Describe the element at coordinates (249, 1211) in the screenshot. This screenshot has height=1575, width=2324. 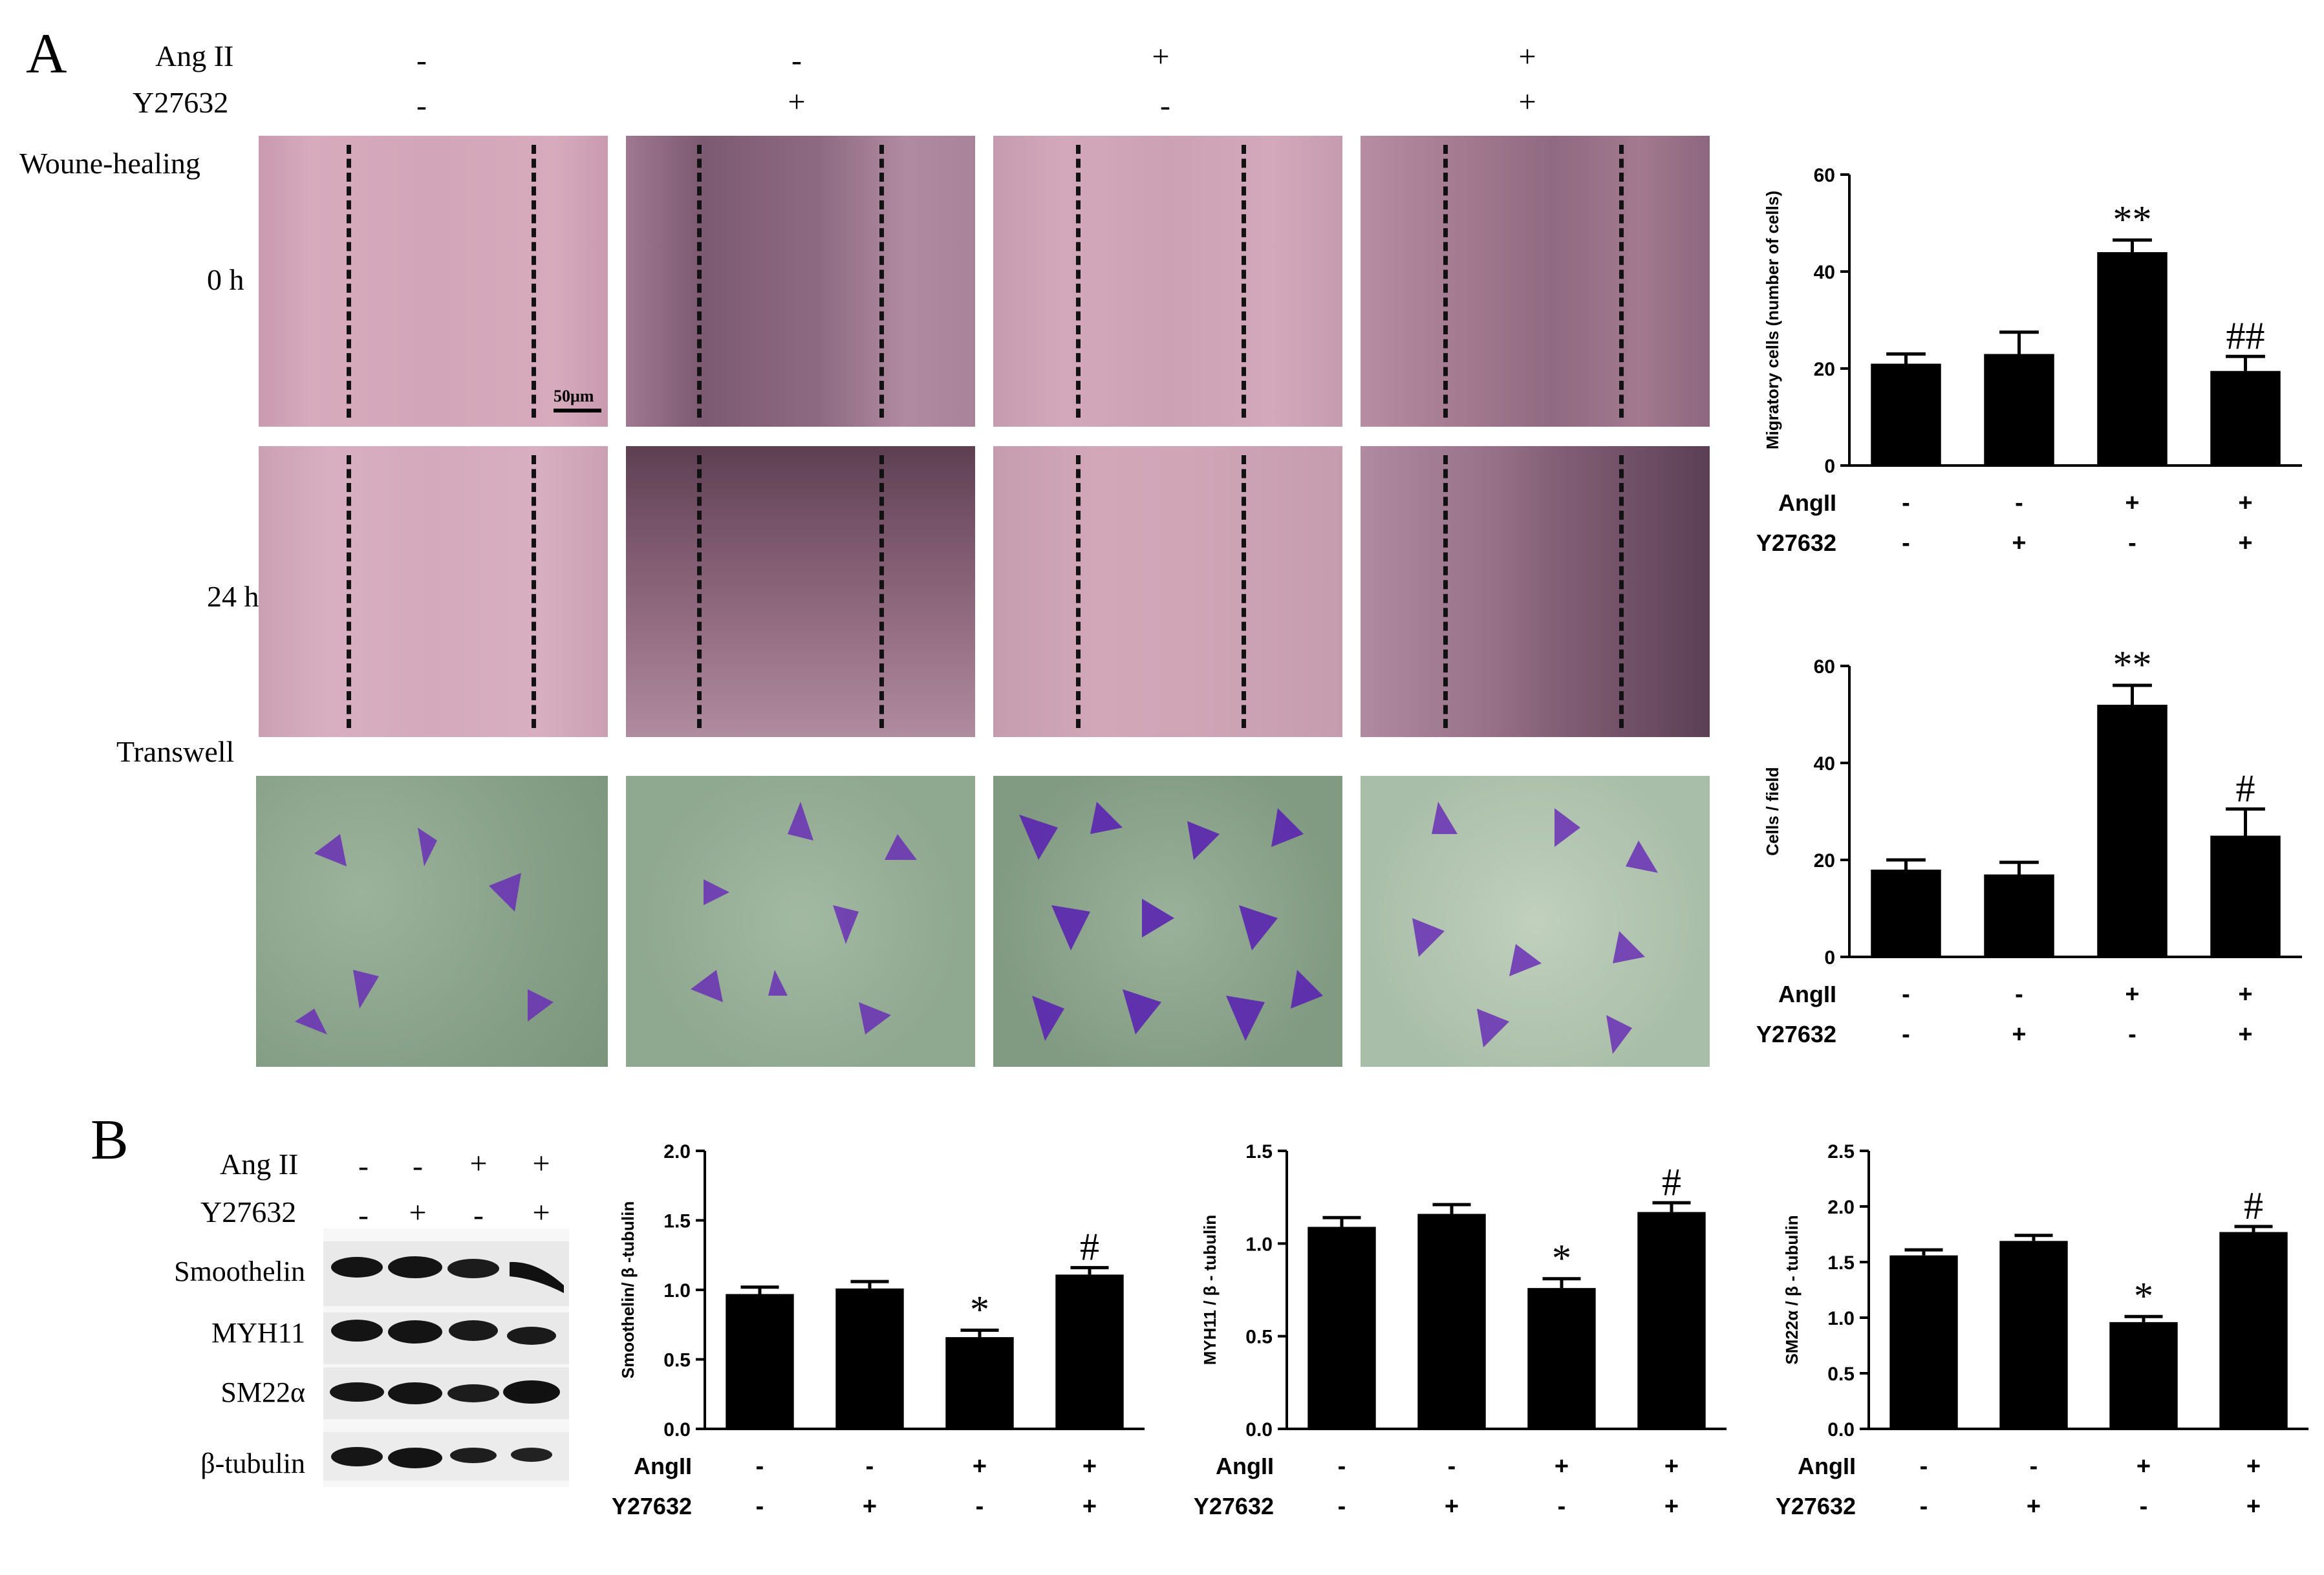
I see `blot-treatment-label-y27632: Y27632` at that location.